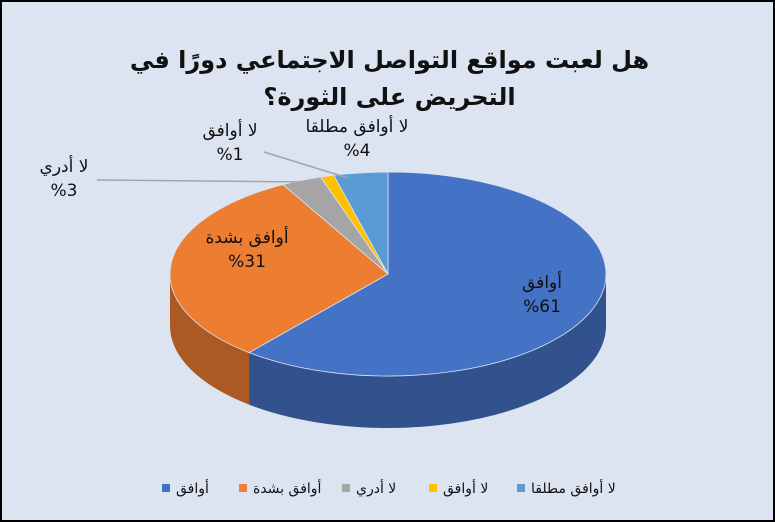 This screenshot has width=775, height=522. What do you see at coordinates (465, 488) in the screenshot?
I see `legend-label: لا أوافق` at bounding box center [465, 488].